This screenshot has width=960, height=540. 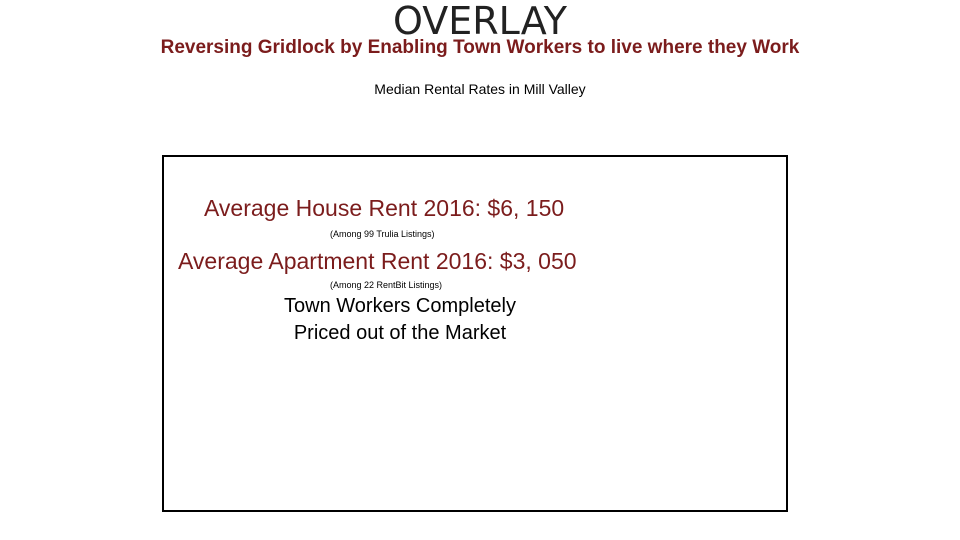 I want to click on slide-title: OVERLAY, so click(x=480, y=21).